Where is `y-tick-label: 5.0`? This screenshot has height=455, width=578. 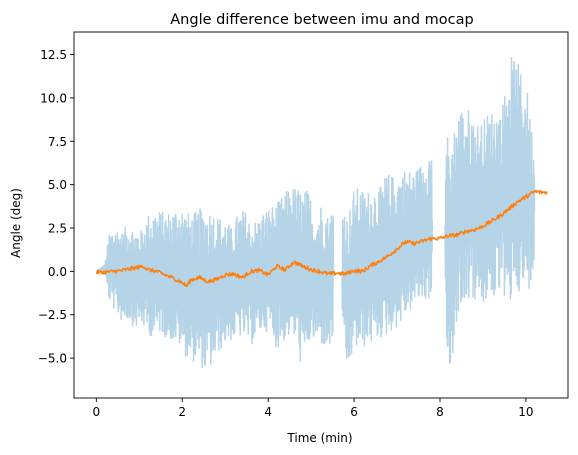 y-tick-label: 5.0 is located at coordinates (57, 185).